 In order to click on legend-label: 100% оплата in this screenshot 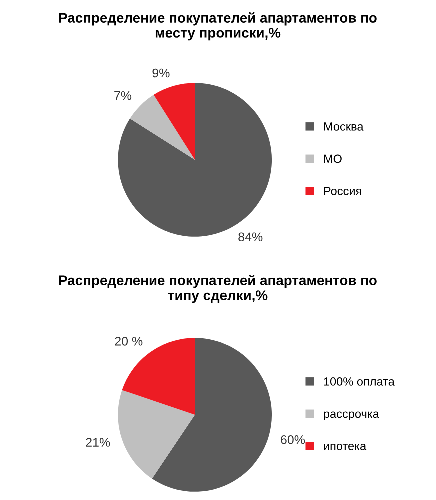, I will do `click(359, 382)`.